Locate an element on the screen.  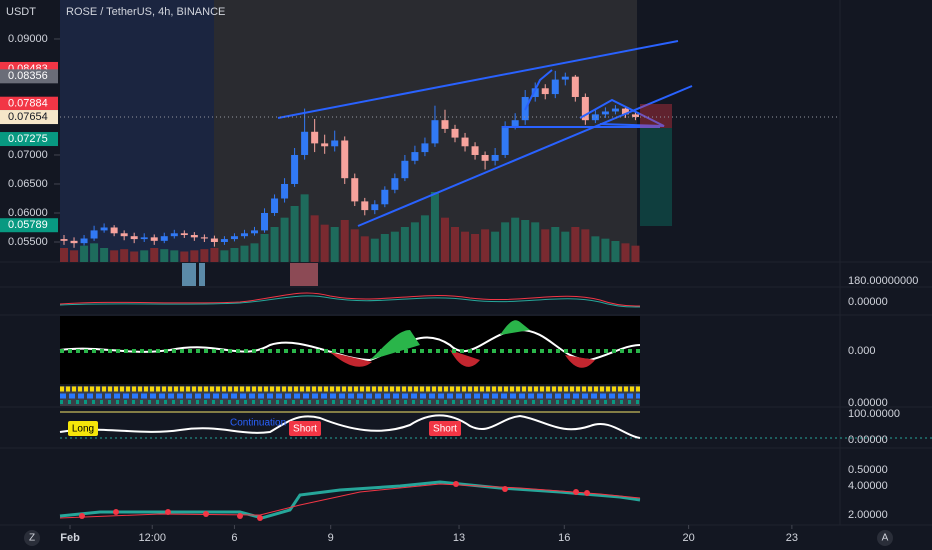
y-tick-label: 0.05500 is located at coordinates (28, 242).